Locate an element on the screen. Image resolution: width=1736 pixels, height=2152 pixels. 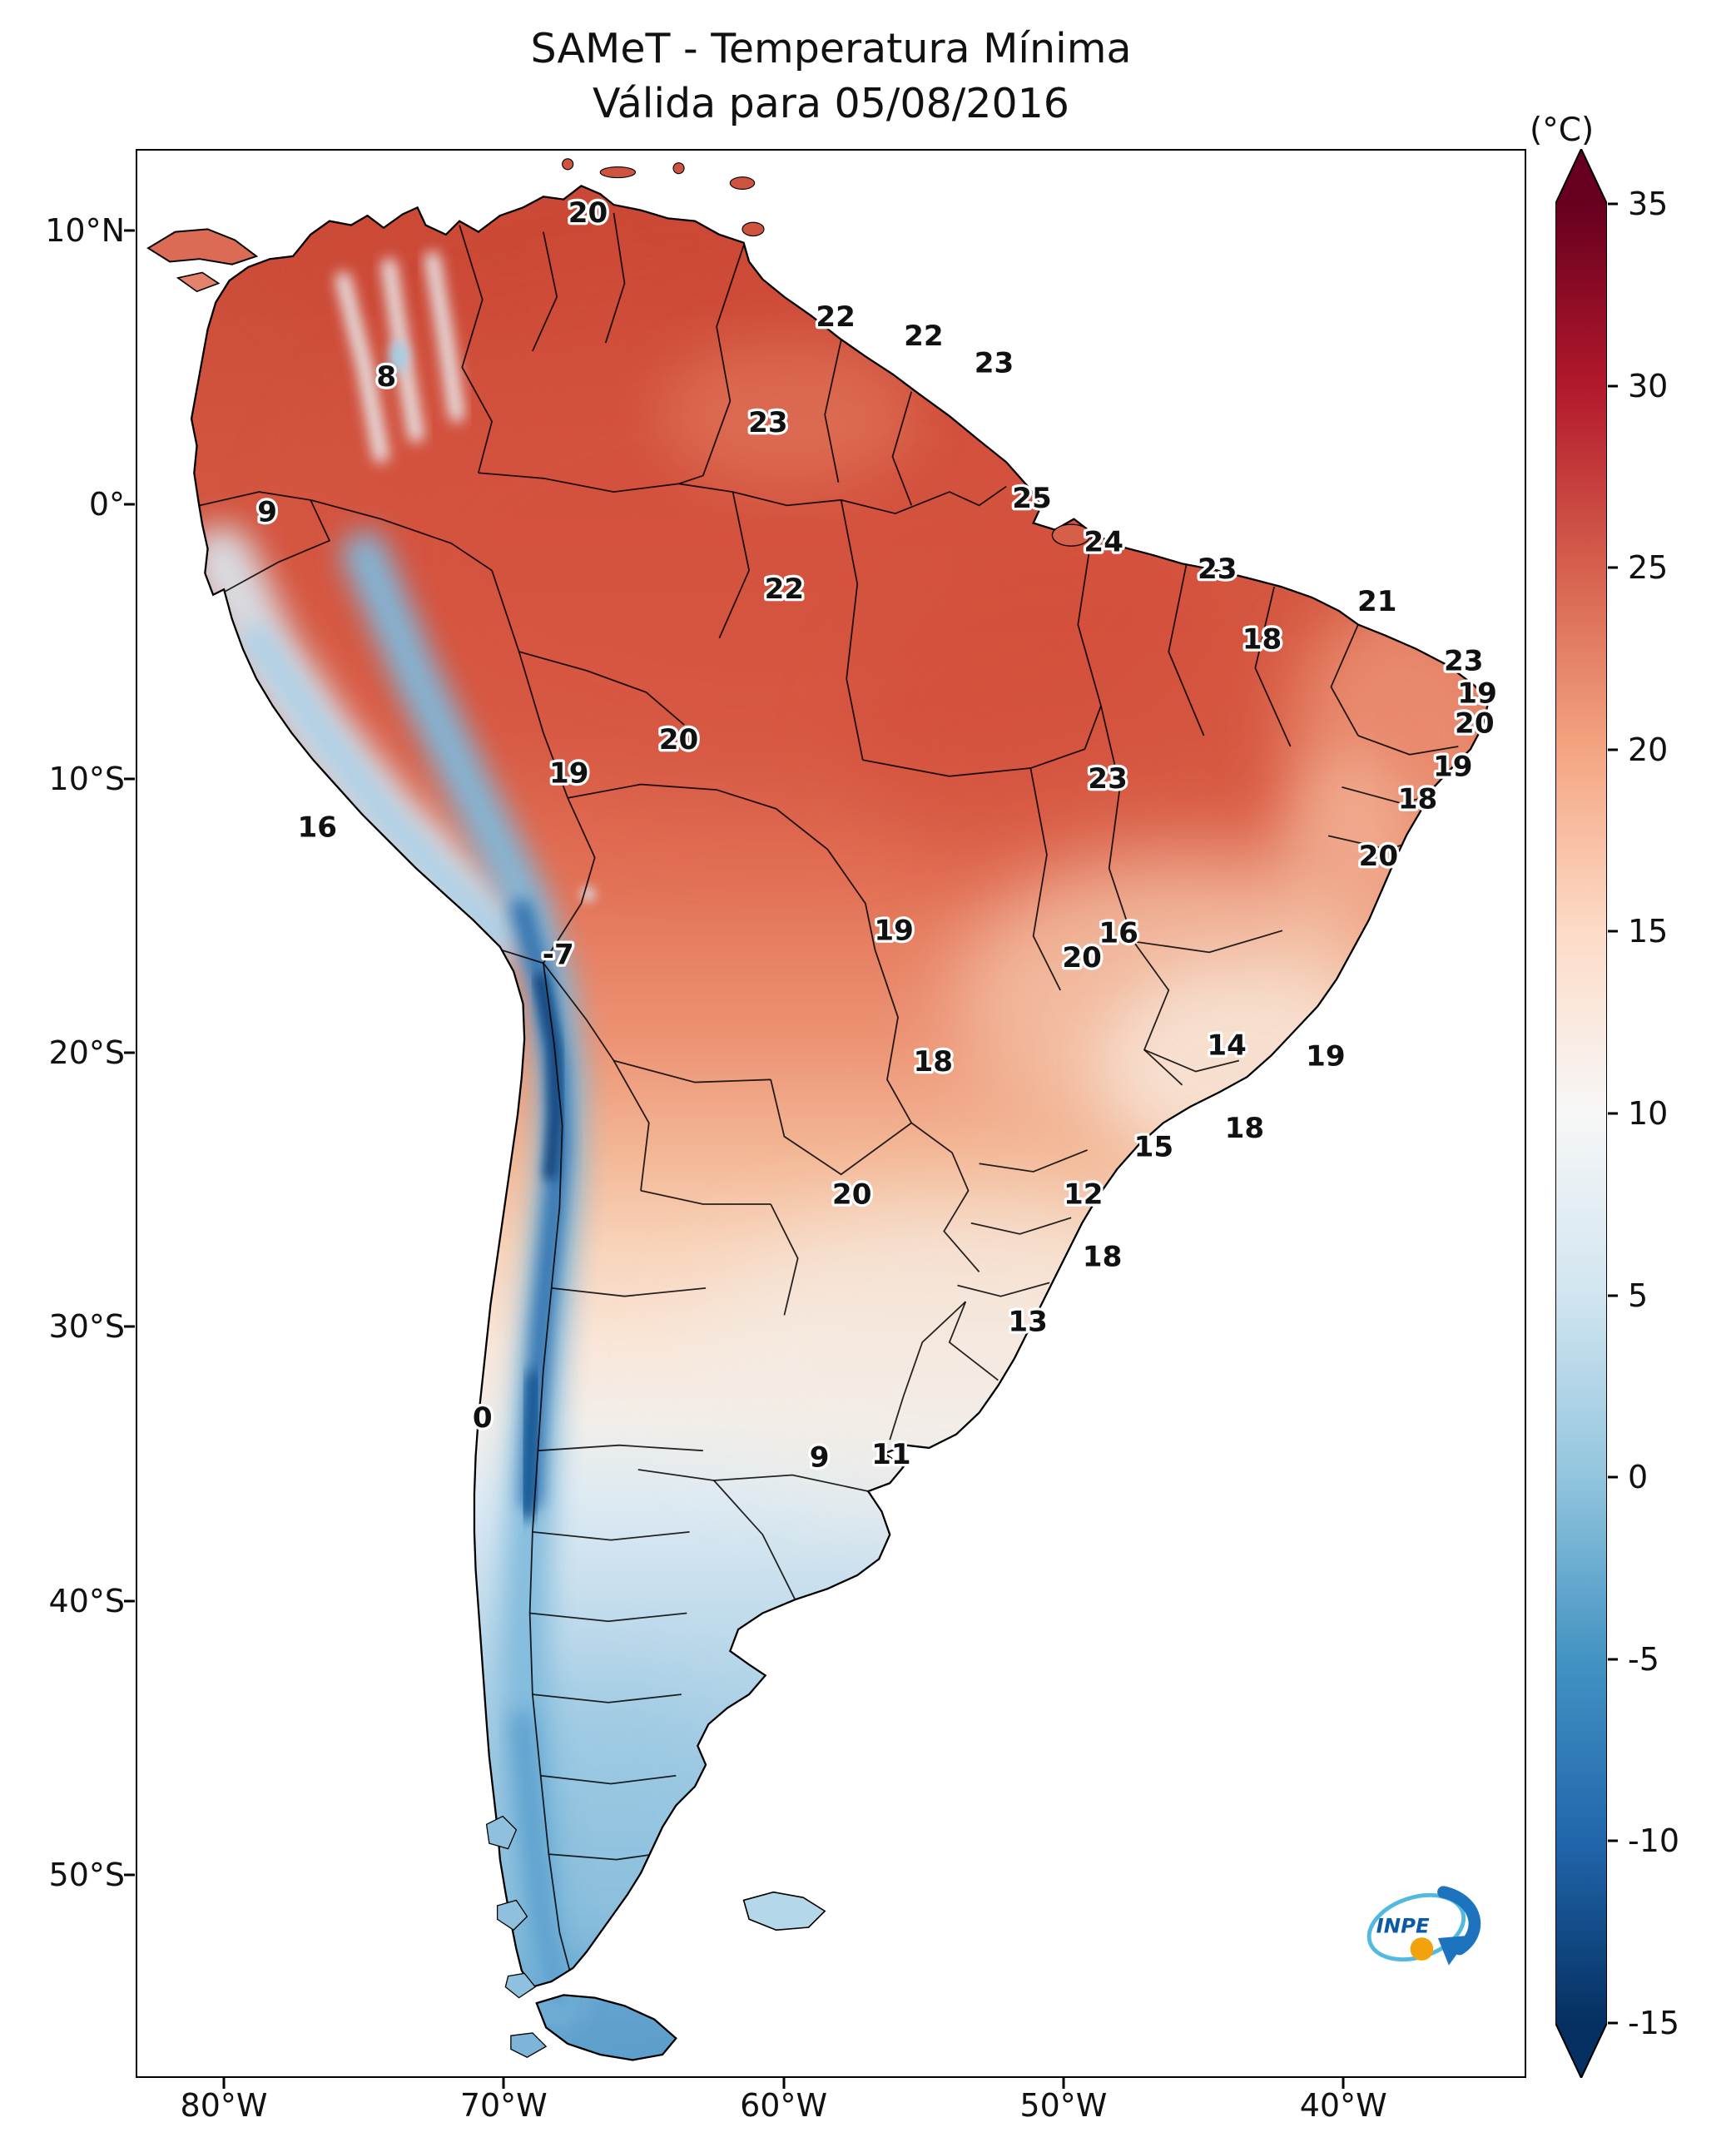
temperature-label: 9 is located at coordinates (820, 1457).